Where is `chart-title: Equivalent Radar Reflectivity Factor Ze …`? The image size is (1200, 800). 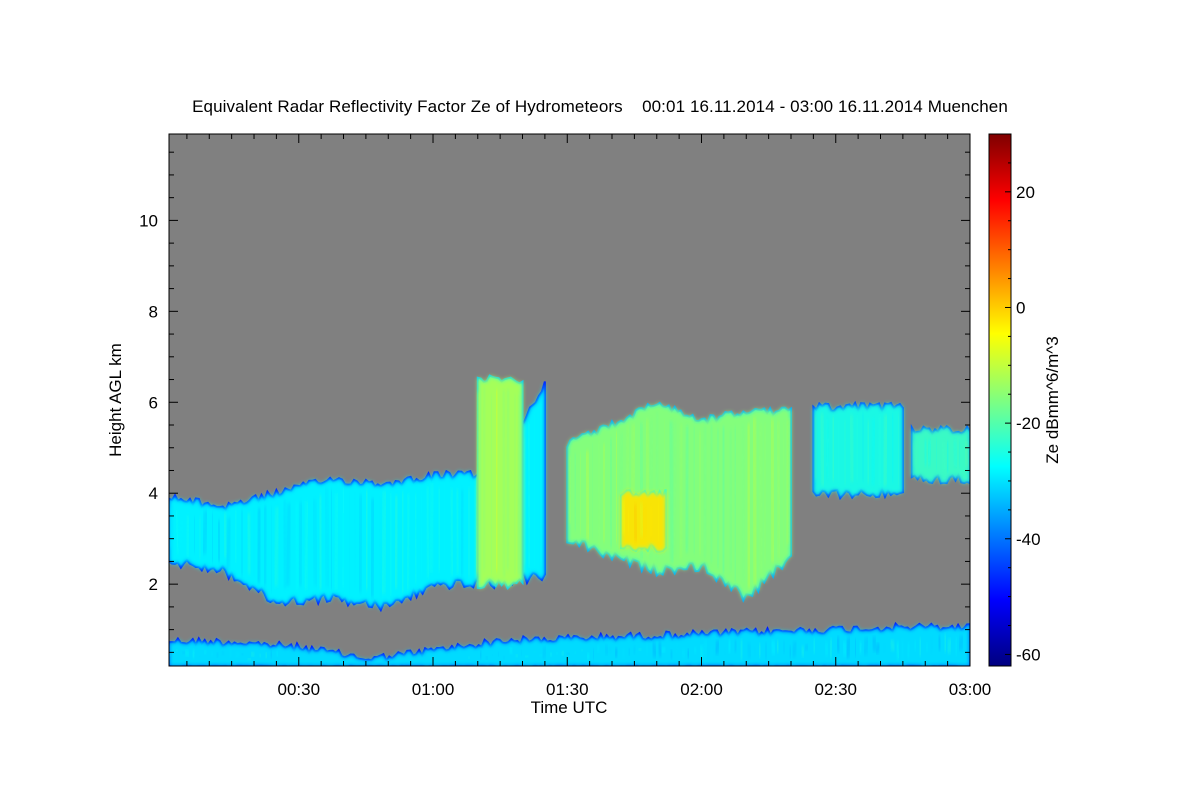
chart-title: Equivalent Radar Reflectivity Factor Ze … is located at coordinates (600, 107).